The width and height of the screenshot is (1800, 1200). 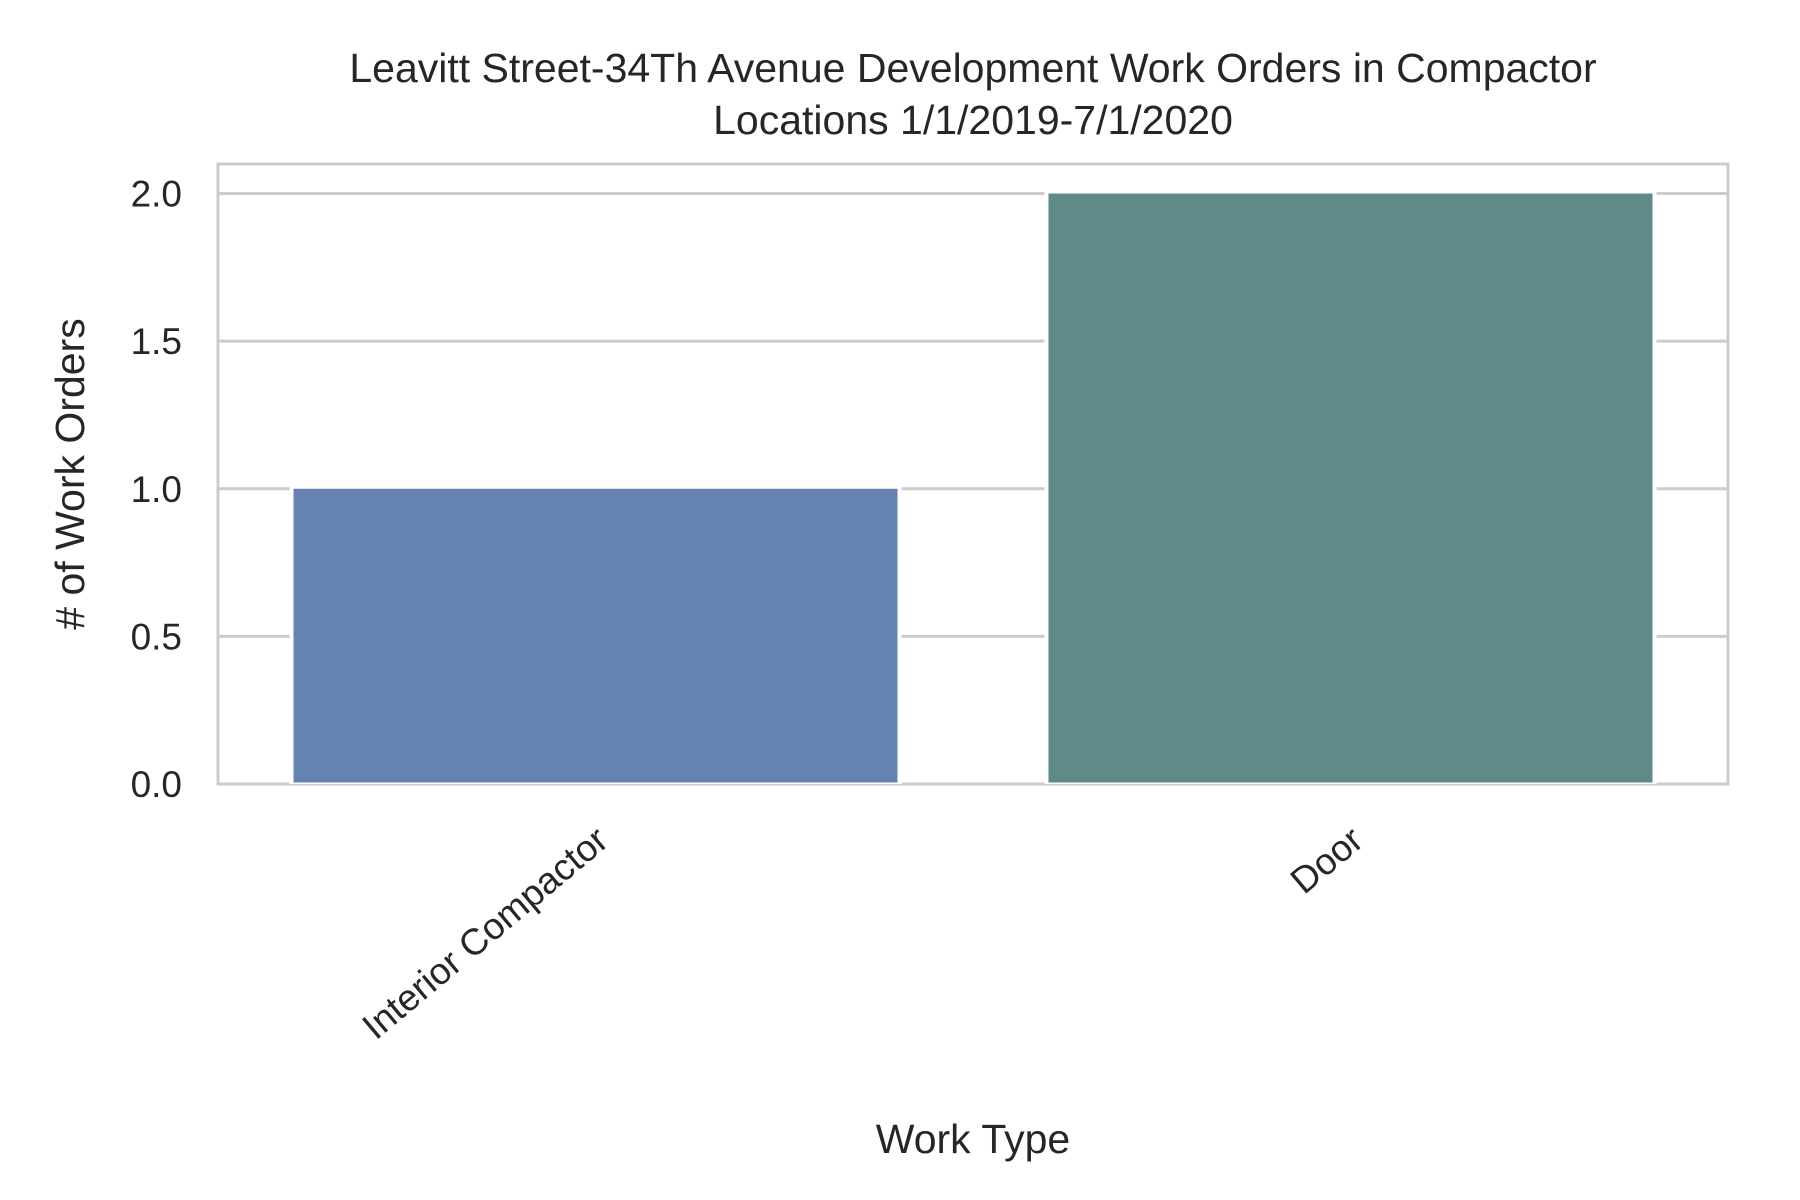 What do you see at coordinates (973, 1139) in the screenshot?
I see `x-axis-label: Work Type` at bounding box center [973, 1139].